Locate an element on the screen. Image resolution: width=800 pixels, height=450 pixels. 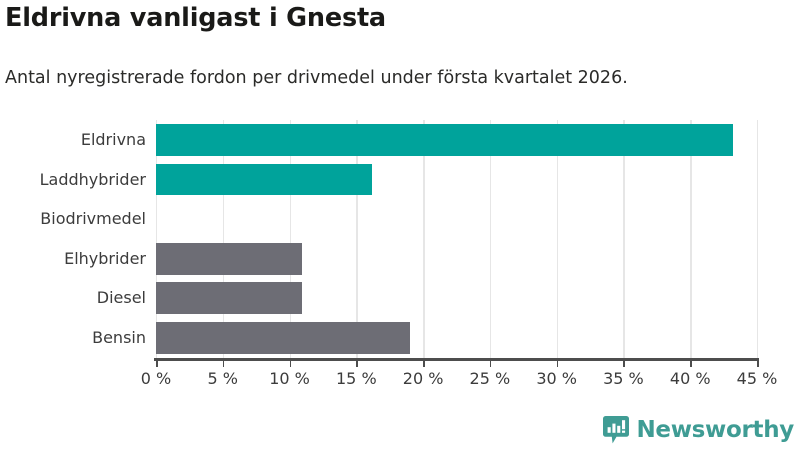
bar-chart-speech-bubble-icon is located at coordinates (616, 430).